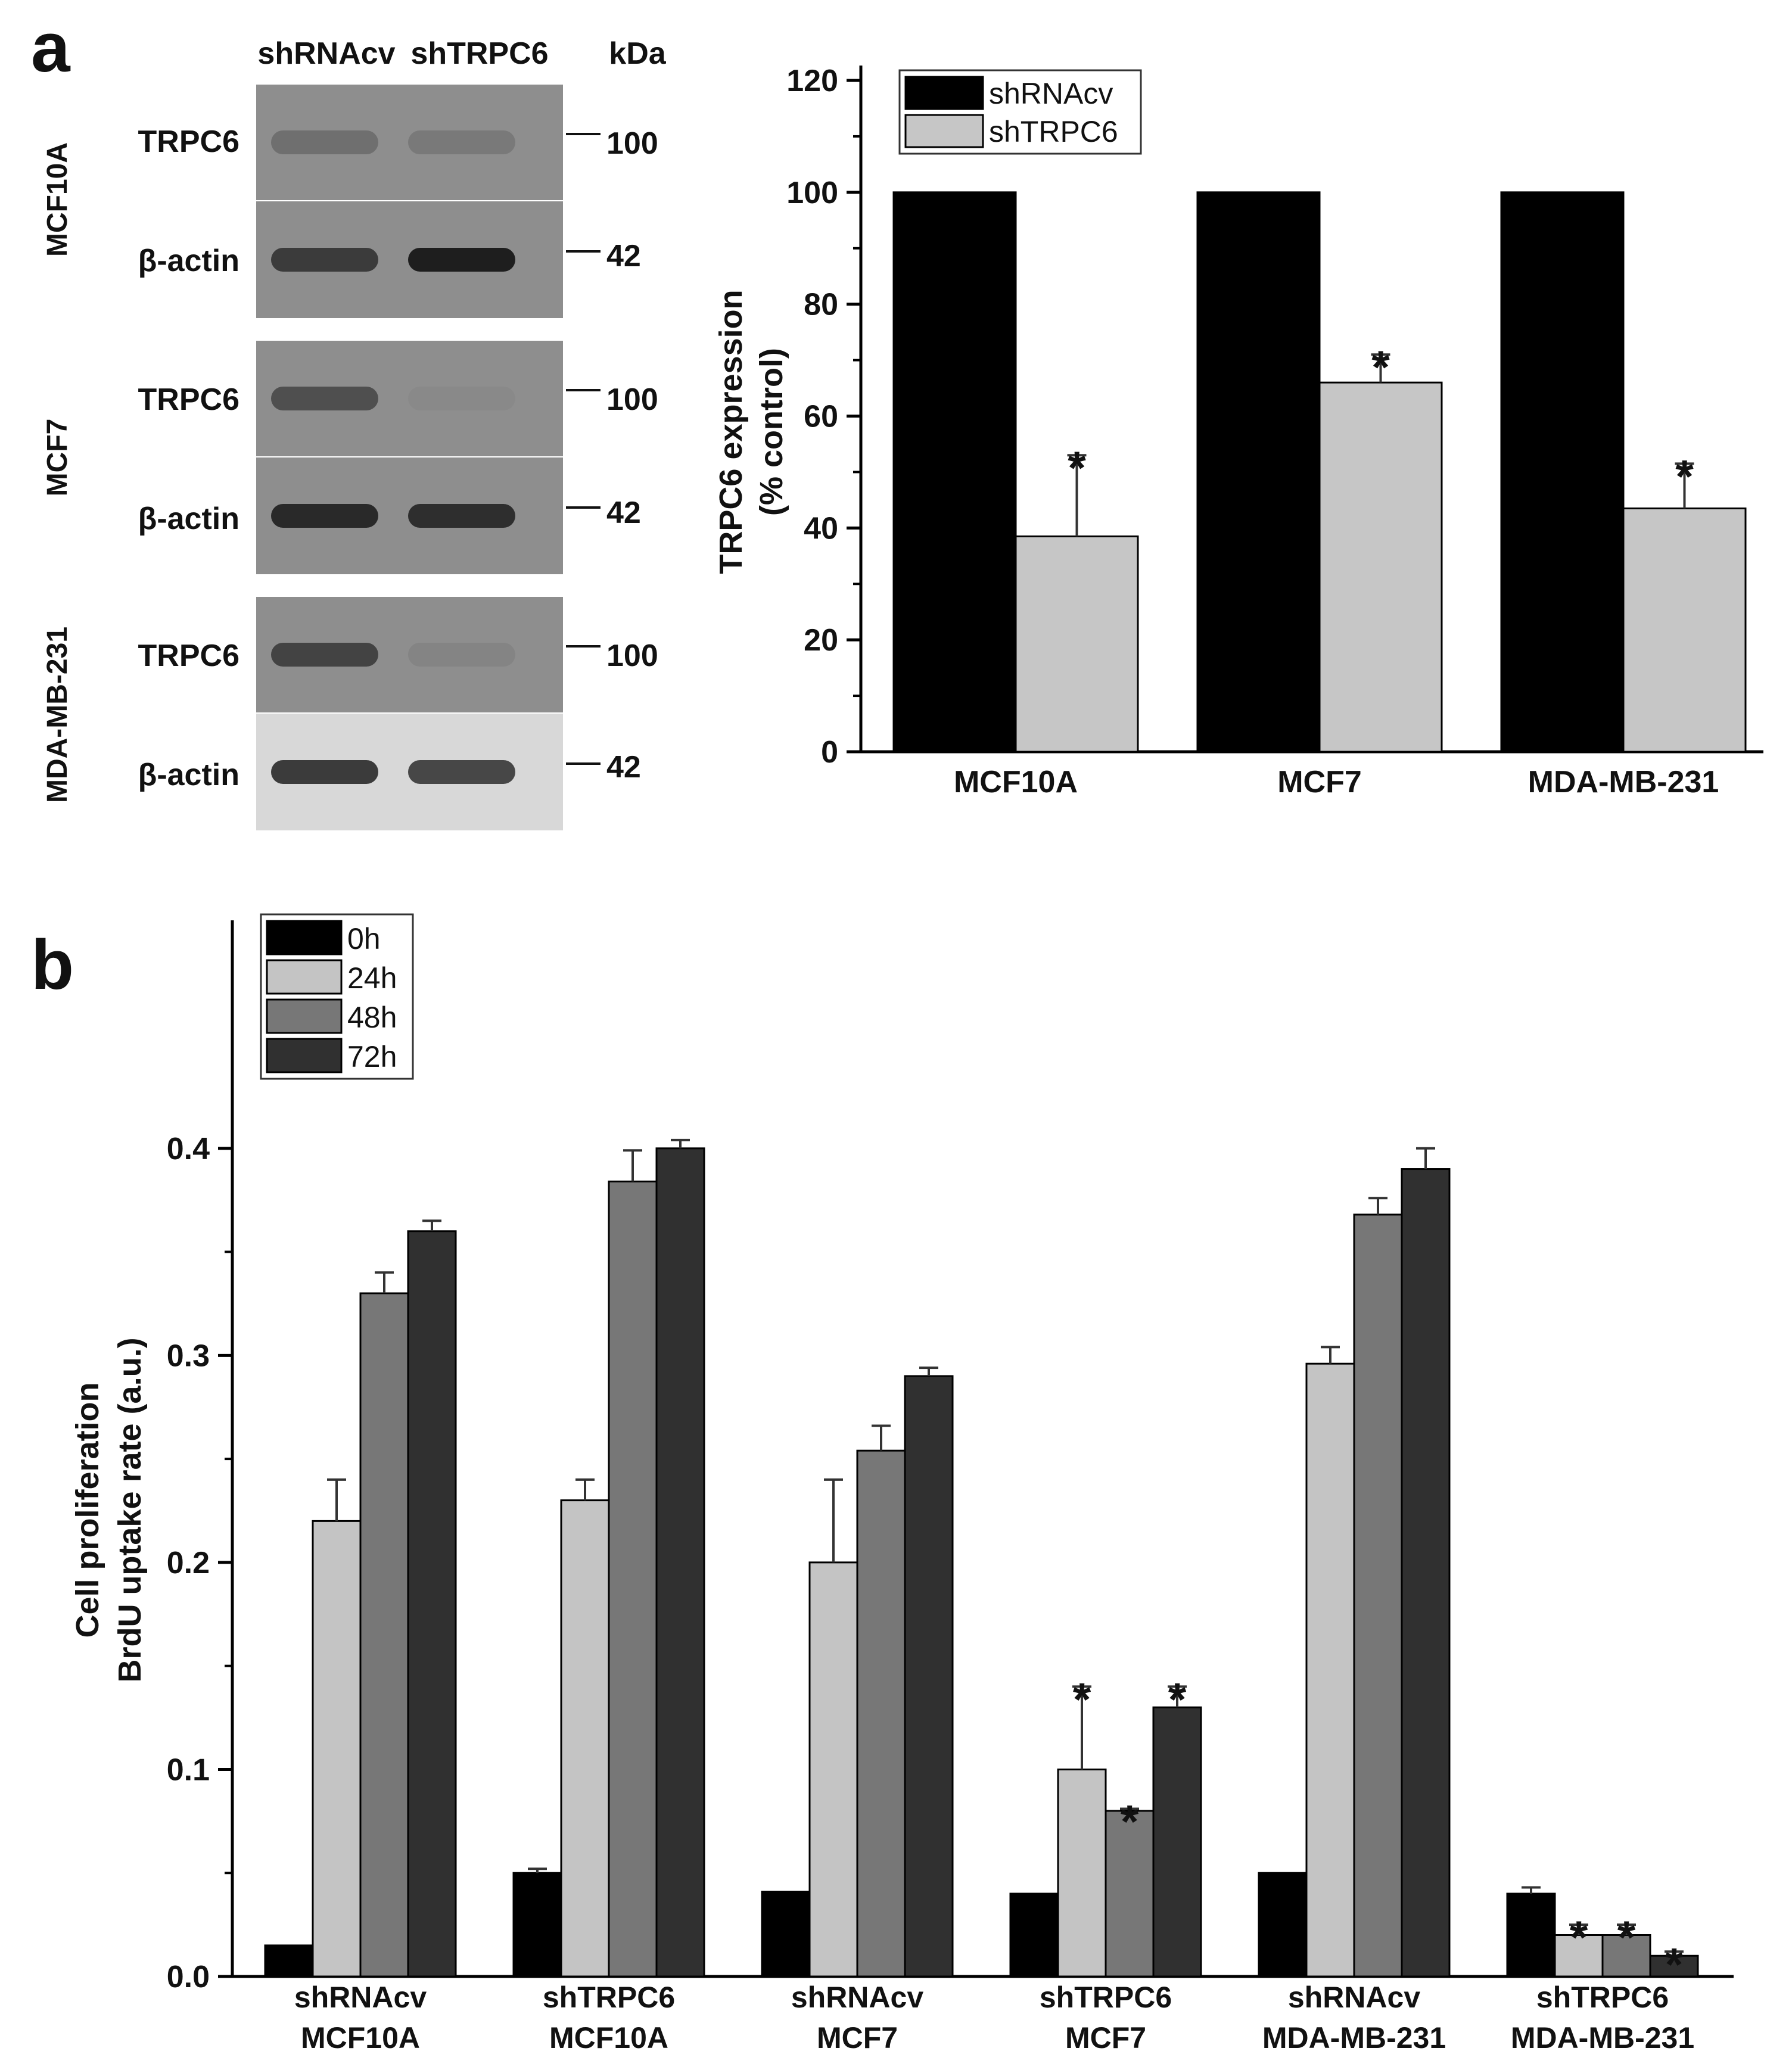 The image size is (1792, 2070). What do you see at coordinates (372, 978) in the screenshot?
I see `legend-label-24h: 24h` at bounding box center [372, 978].